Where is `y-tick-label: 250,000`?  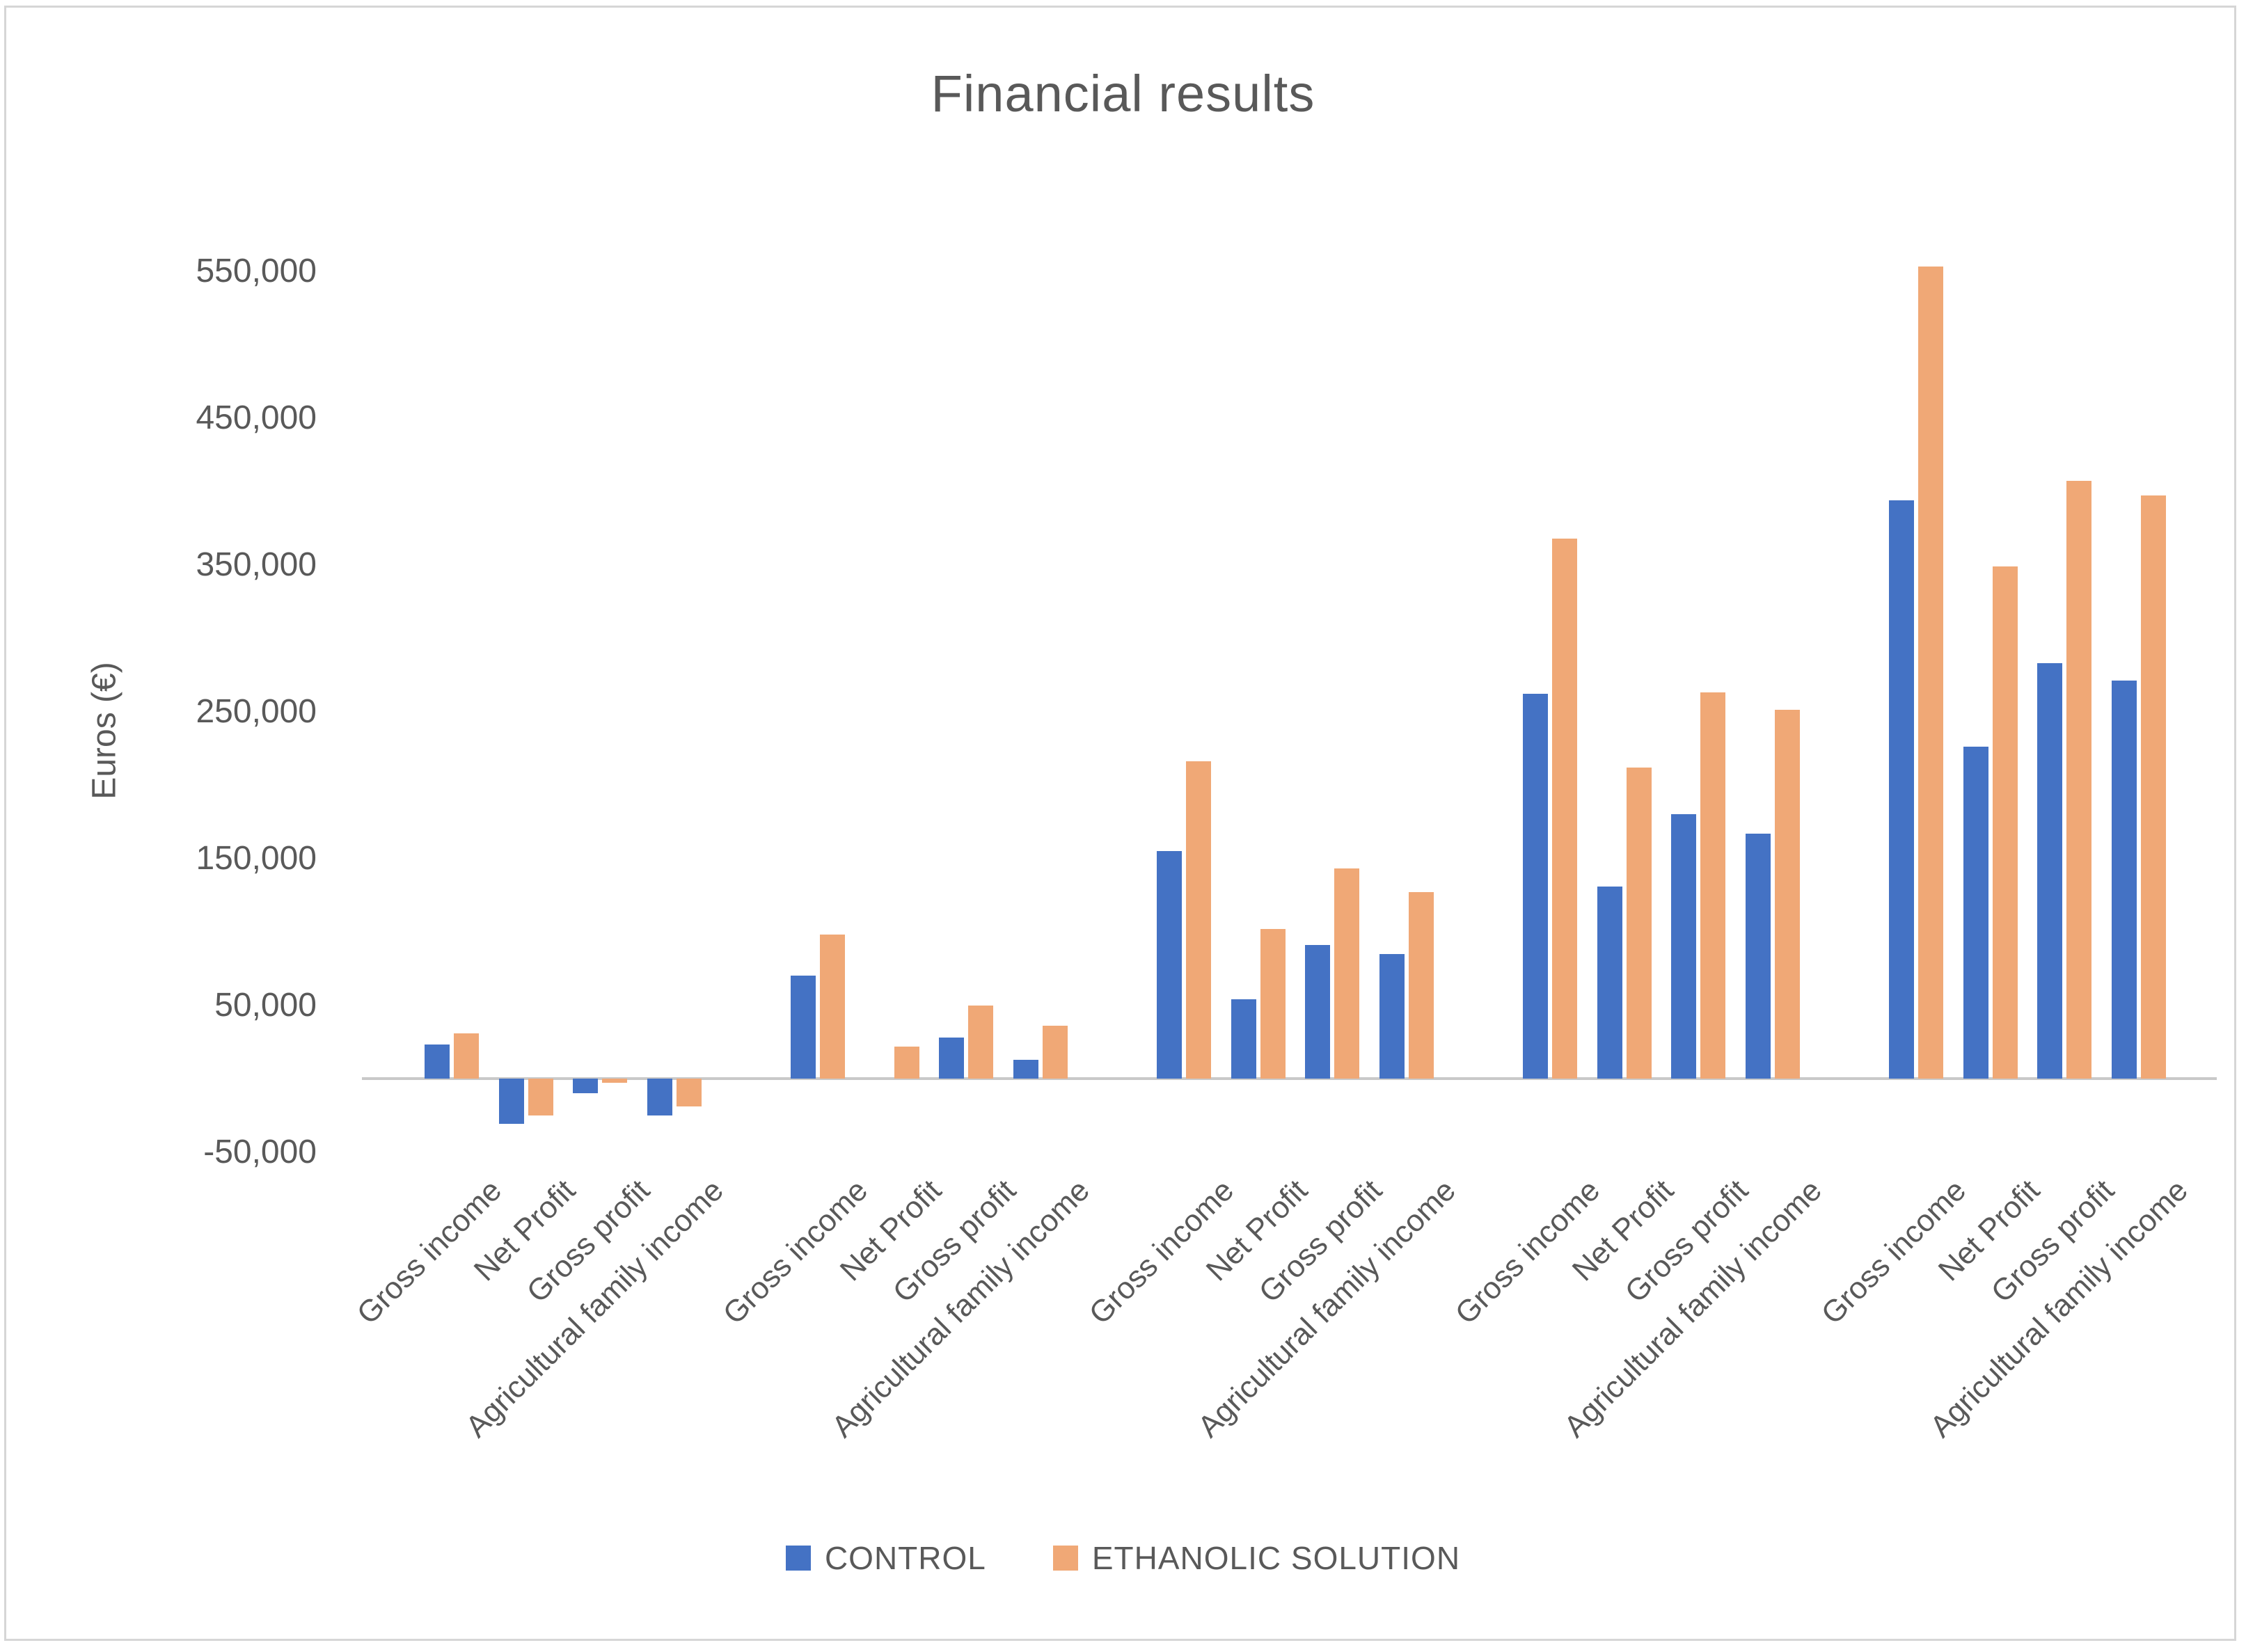
y-tick-label: 250,000 is located at coordinates (256, 711).